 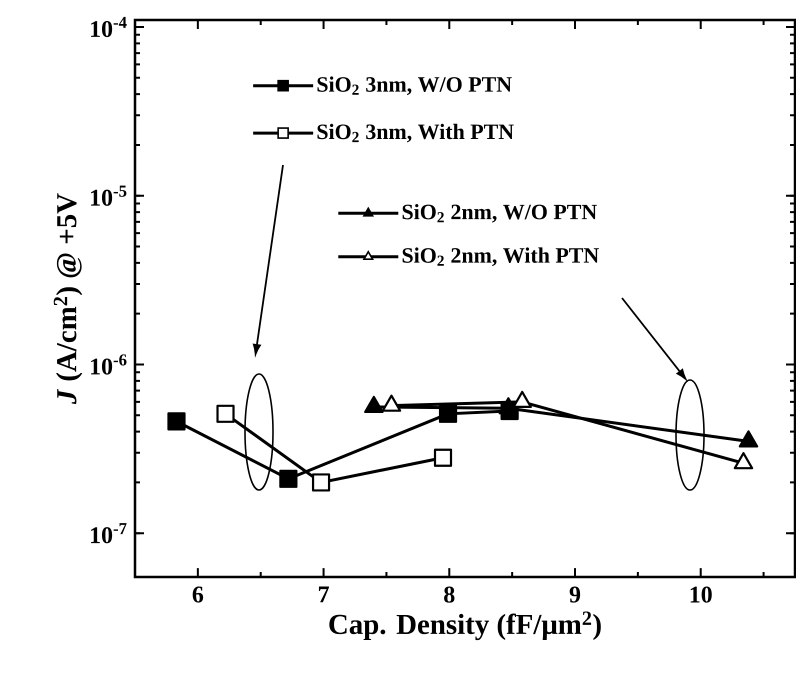 I want to click on y-tick-label: 10$^{-6}$, so click(x=108, y=364).